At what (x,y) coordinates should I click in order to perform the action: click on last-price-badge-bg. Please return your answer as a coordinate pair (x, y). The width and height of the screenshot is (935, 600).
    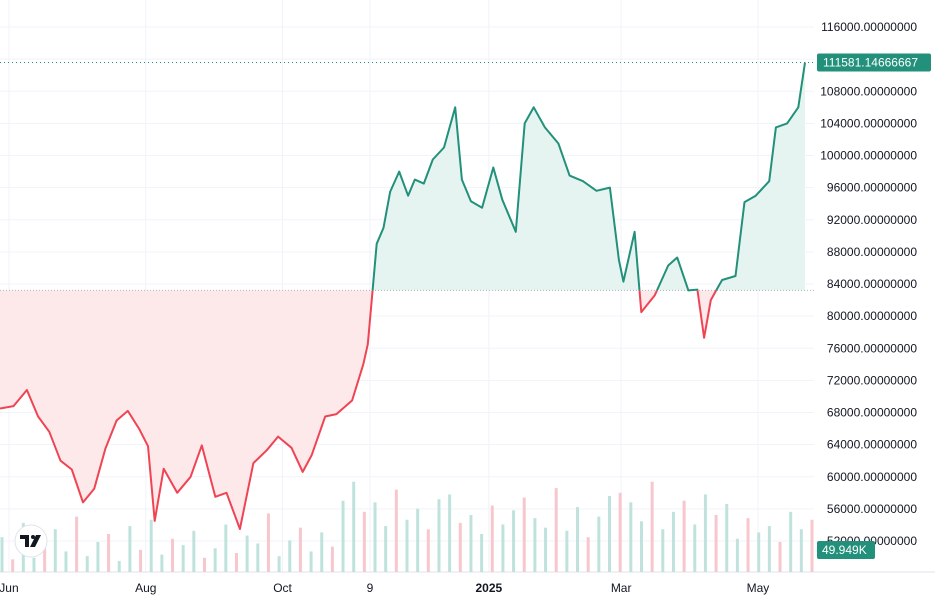
    Looking at the image, I should click on (874, 62).